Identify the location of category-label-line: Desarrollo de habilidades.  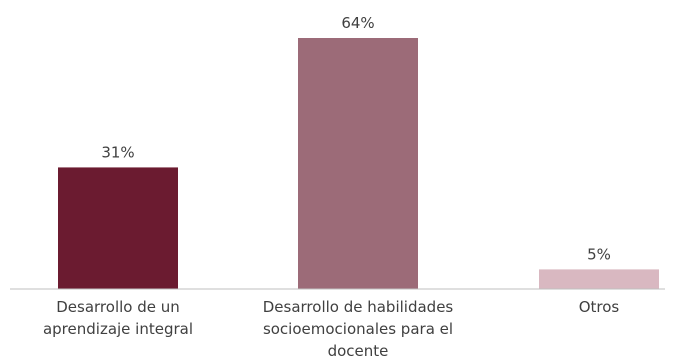
(358, 307).